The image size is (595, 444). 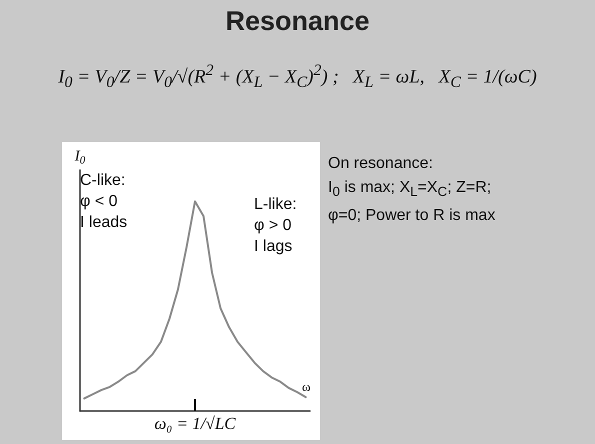 What do you see at coordinates (195, 423) in the screenshot?
I see `text: ω₀ = 1/√LC` at bounding box center [195, 423].